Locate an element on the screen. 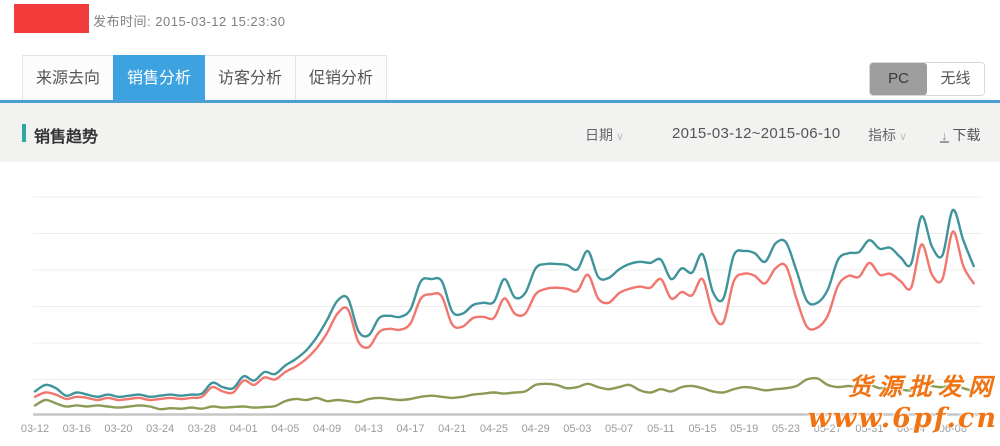  tab-bar: 来源去向 销售分析 访客分析 促销分析 PC 无线 is located at coordinates (500, 77).